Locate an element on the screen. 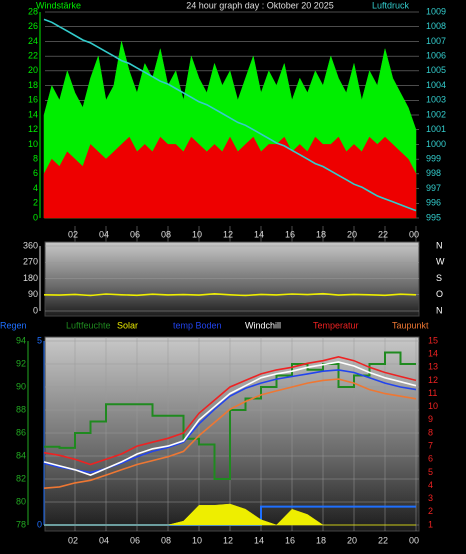 The image size is (466, 554). legend-entry: Regen is located at coordinates (13, 325).